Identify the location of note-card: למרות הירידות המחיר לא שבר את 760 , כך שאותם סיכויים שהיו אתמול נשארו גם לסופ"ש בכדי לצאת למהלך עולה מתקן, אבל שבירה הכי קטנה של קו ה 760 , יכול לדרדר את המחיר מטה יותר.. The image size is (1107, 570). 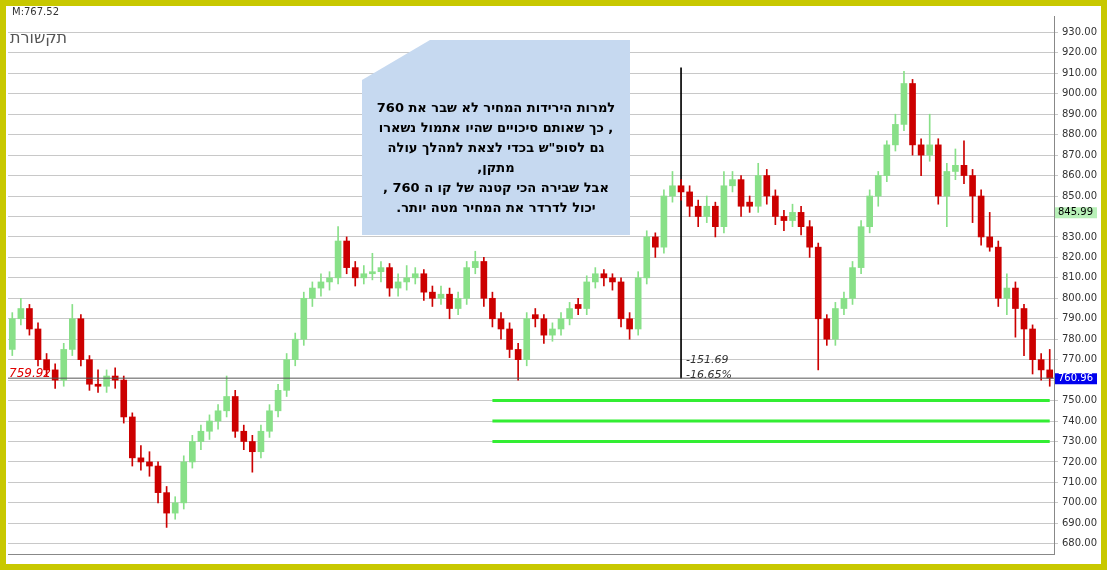
(496, 137).